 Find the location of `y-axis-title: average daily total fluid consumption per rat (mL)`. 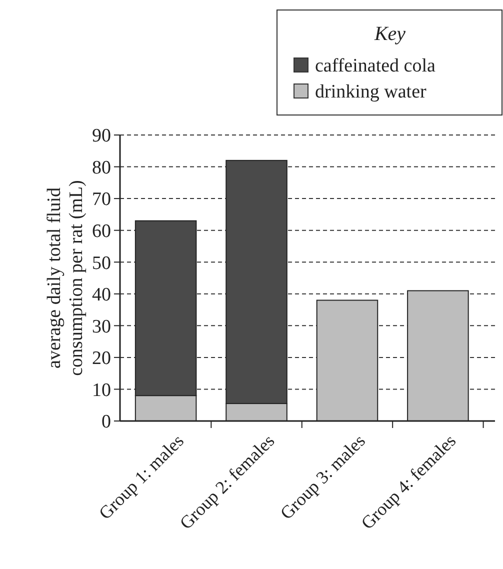

y-axis-title: average daily total fluid consumption per rat (mL) is located at coordinates (65, 278).